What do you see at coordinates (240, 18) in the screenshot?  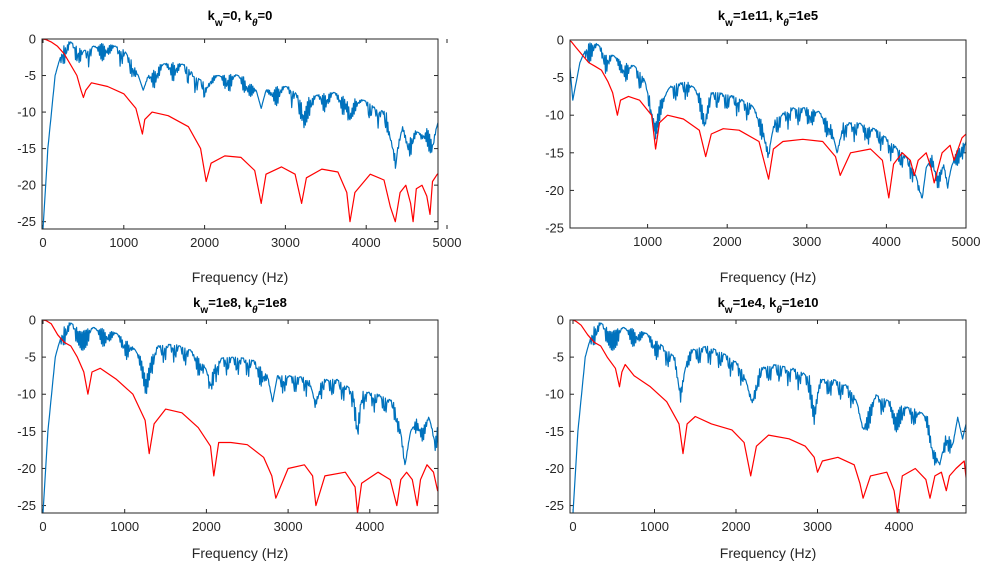 I see `panel-title: kw=0, kθ=0` at bounding box center [240, 18].